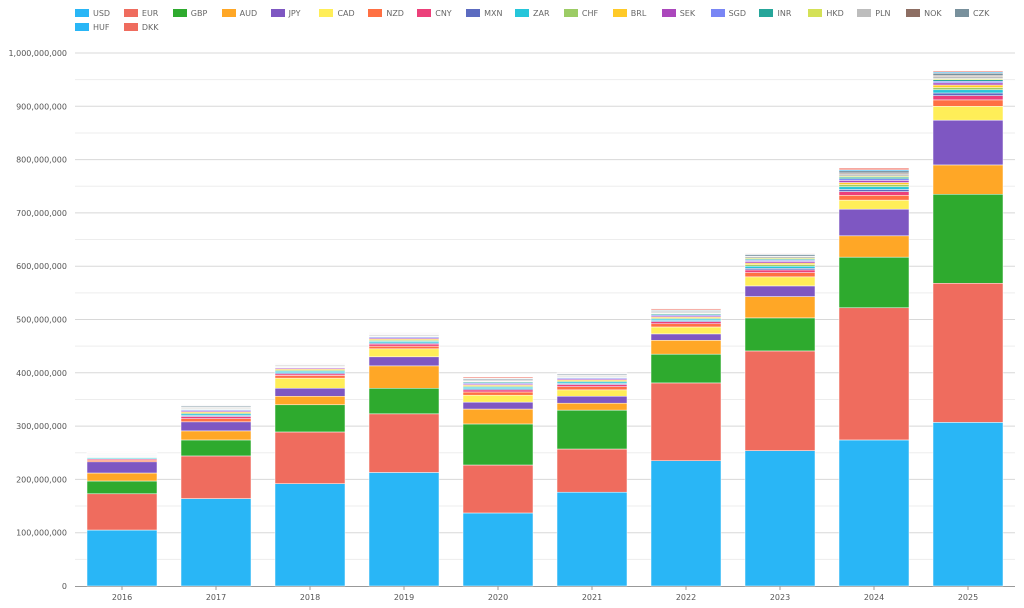 This screenshot has height=608, width=1024. I want to click on bar-segment-eur-2021, so click(592, 470).